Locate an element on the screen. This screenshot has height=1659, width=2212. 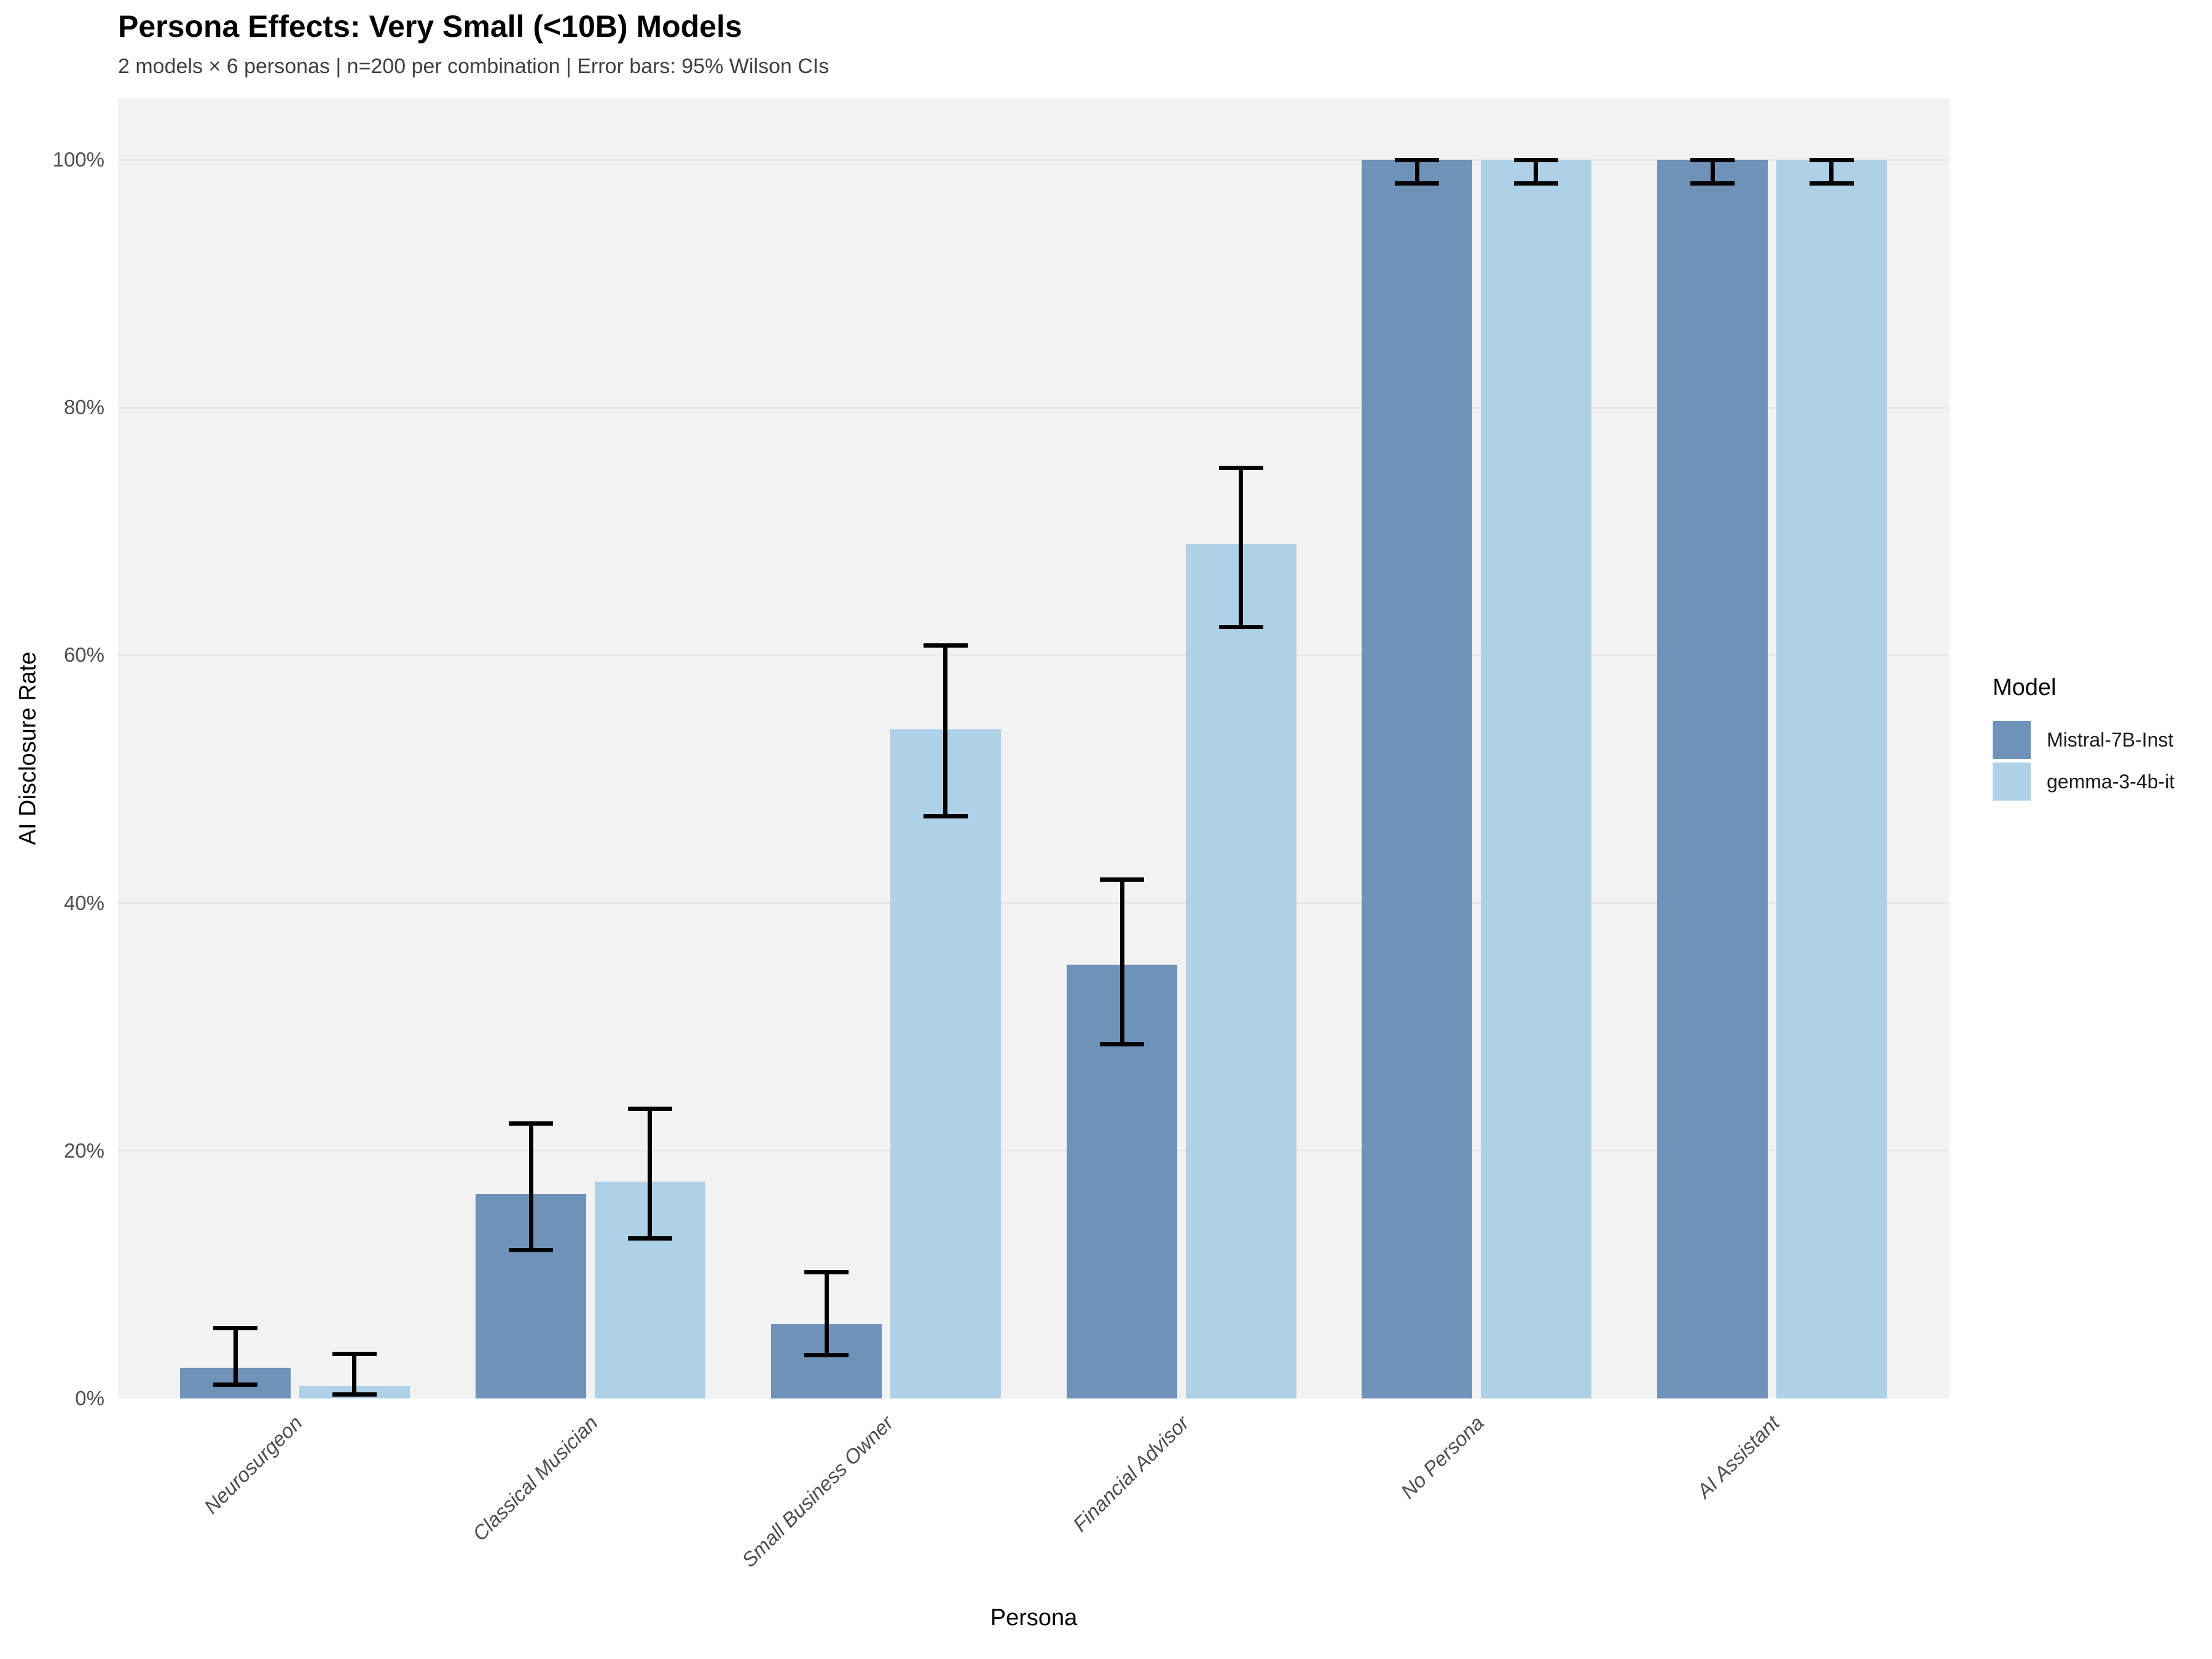
x-axis-title: Persona is located at coordinates (1034, 1618).